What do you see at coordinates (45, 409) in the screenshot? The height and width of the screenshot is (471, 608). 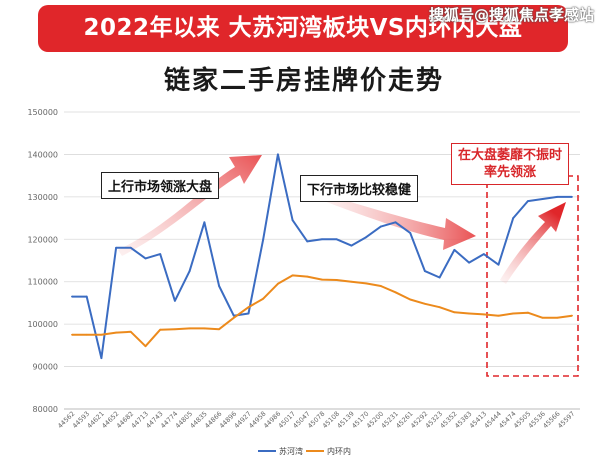 I see `y-tick-label: 80000` at bounding box center [45, 409].